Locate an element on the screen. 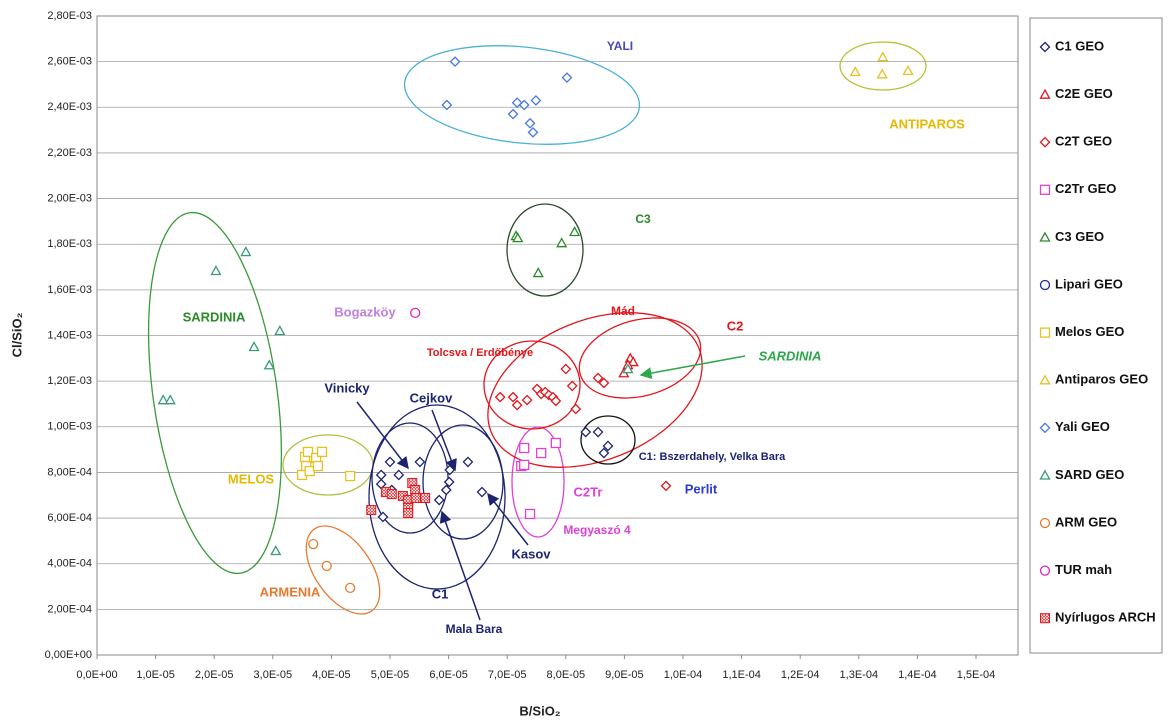 This screenshot has height=728, width=1168. annotation: Mala Bara is located at coordinates (474, 629).